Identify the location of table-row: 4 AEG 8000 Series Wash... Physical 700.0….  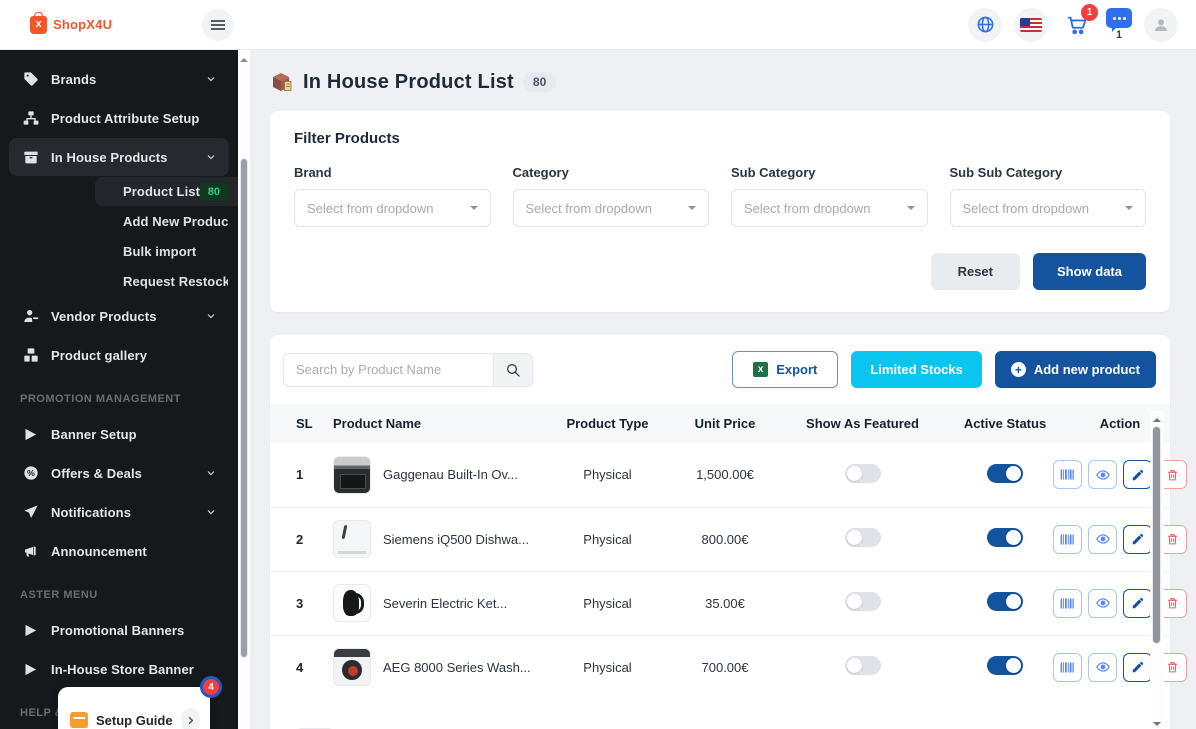
(728, 666).